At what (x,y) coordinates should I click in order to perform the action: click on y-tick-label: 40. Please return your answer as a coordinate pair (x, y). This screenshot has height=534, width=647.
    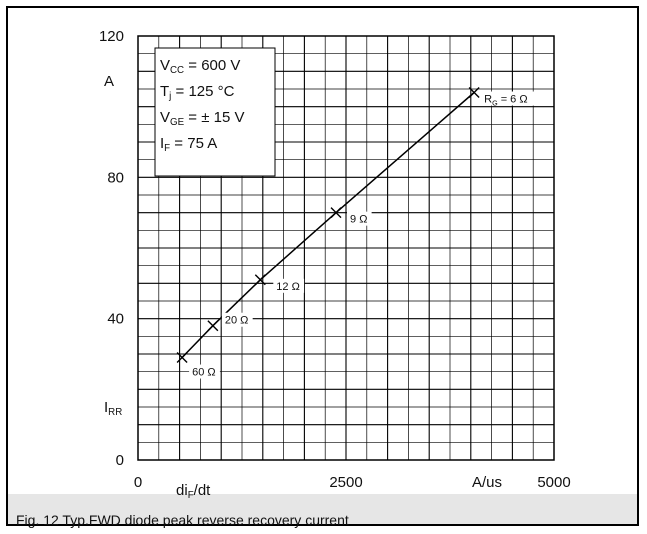
    Looking at the image, I should click on (115, 319).